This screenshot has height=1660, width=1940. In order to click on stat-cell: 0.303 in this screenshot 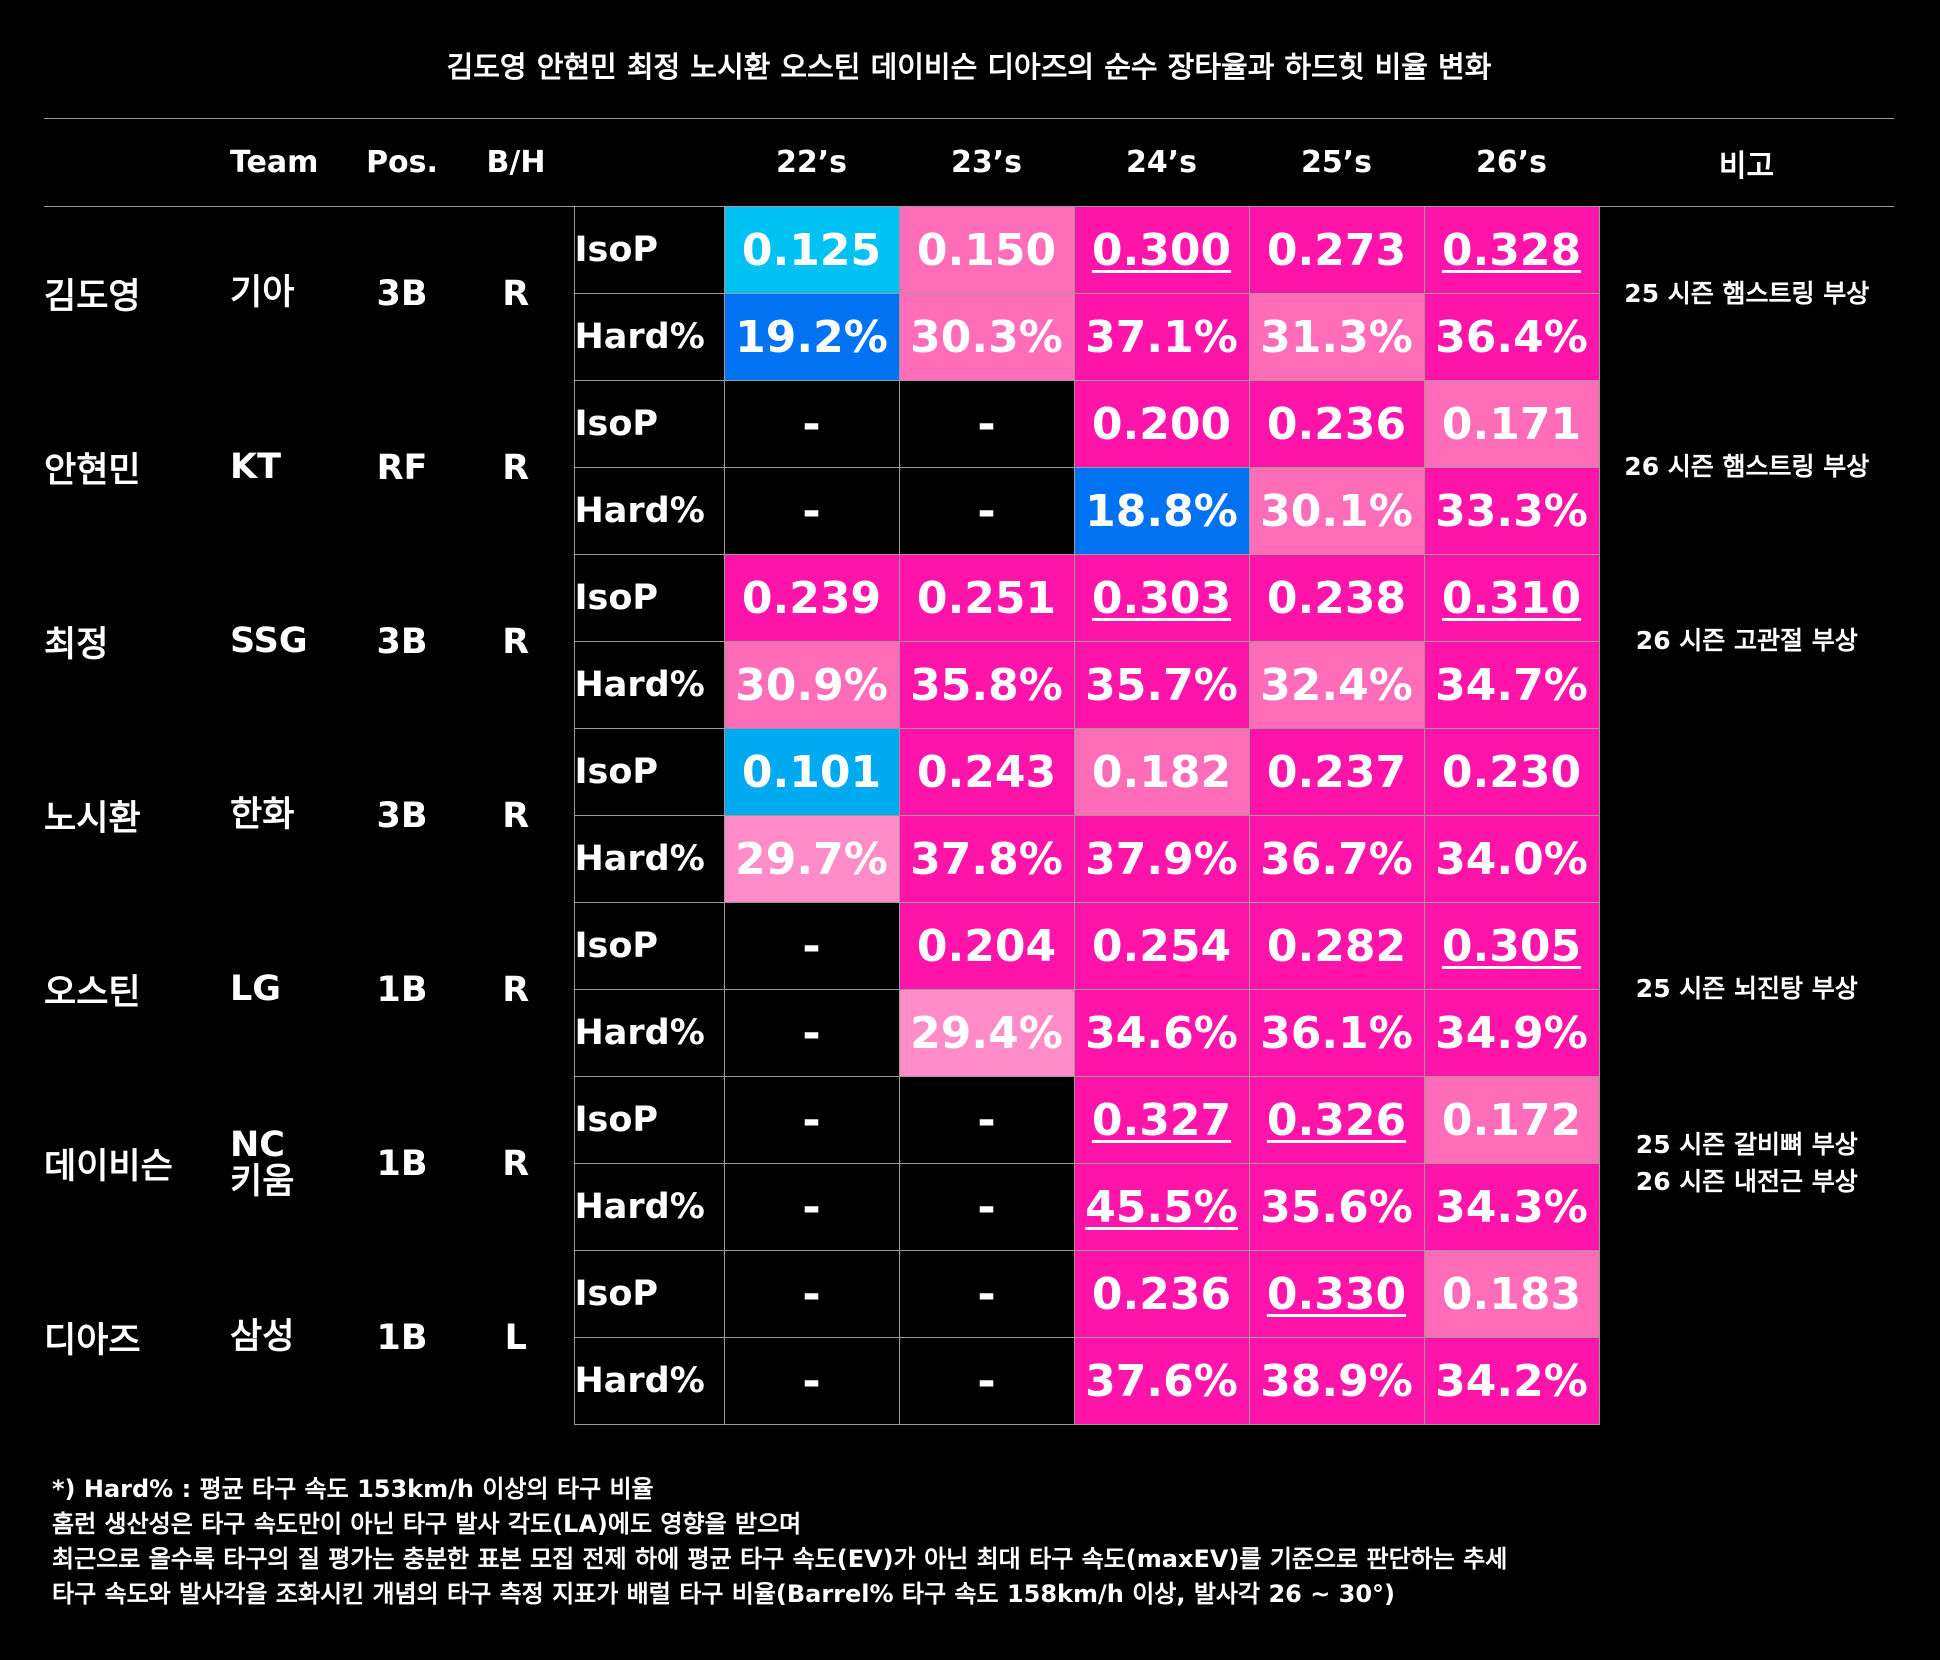, I will do `click(1162, 598)`.